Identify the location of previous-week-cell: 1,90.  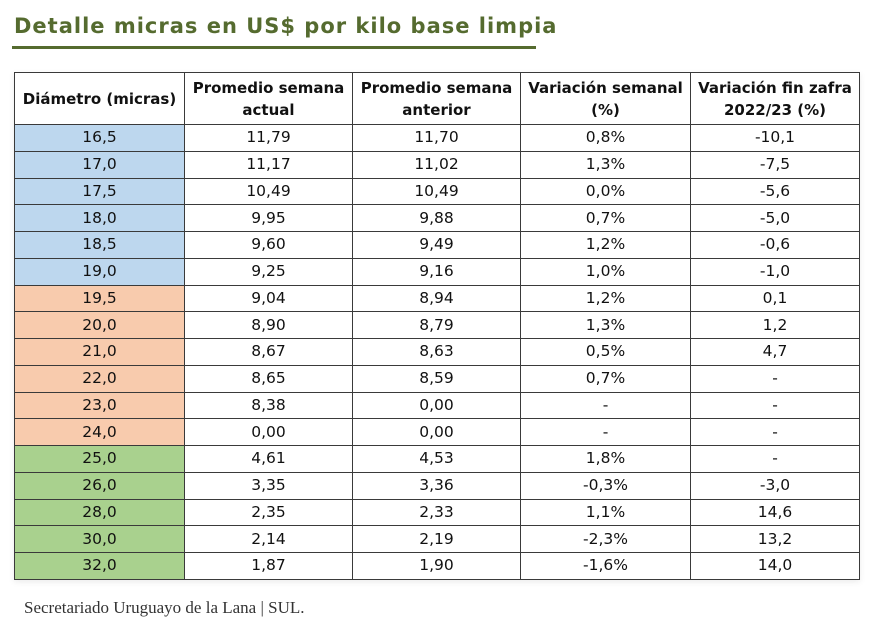
(436, 566).